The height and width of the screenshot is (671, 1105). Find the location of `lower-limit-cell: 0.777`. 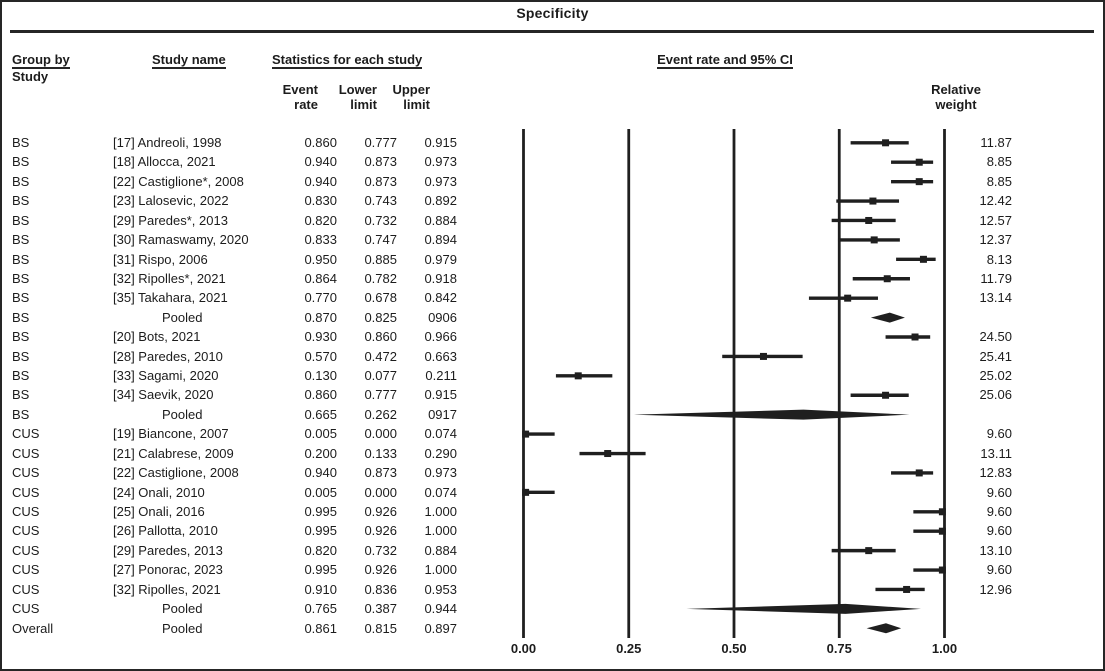

lower-limit-cell: 0.777 is located at coordinates (380, 142).